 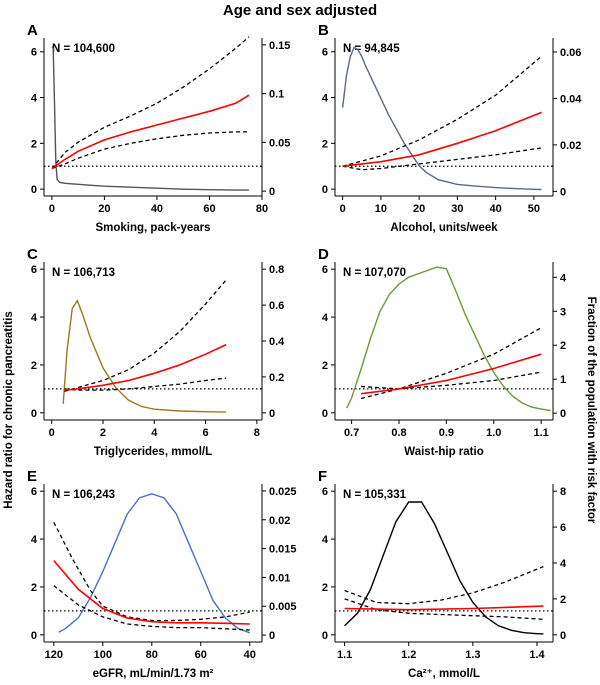 I want to click on sample-size-label: N = 105,331, so click(x=375, y=495).